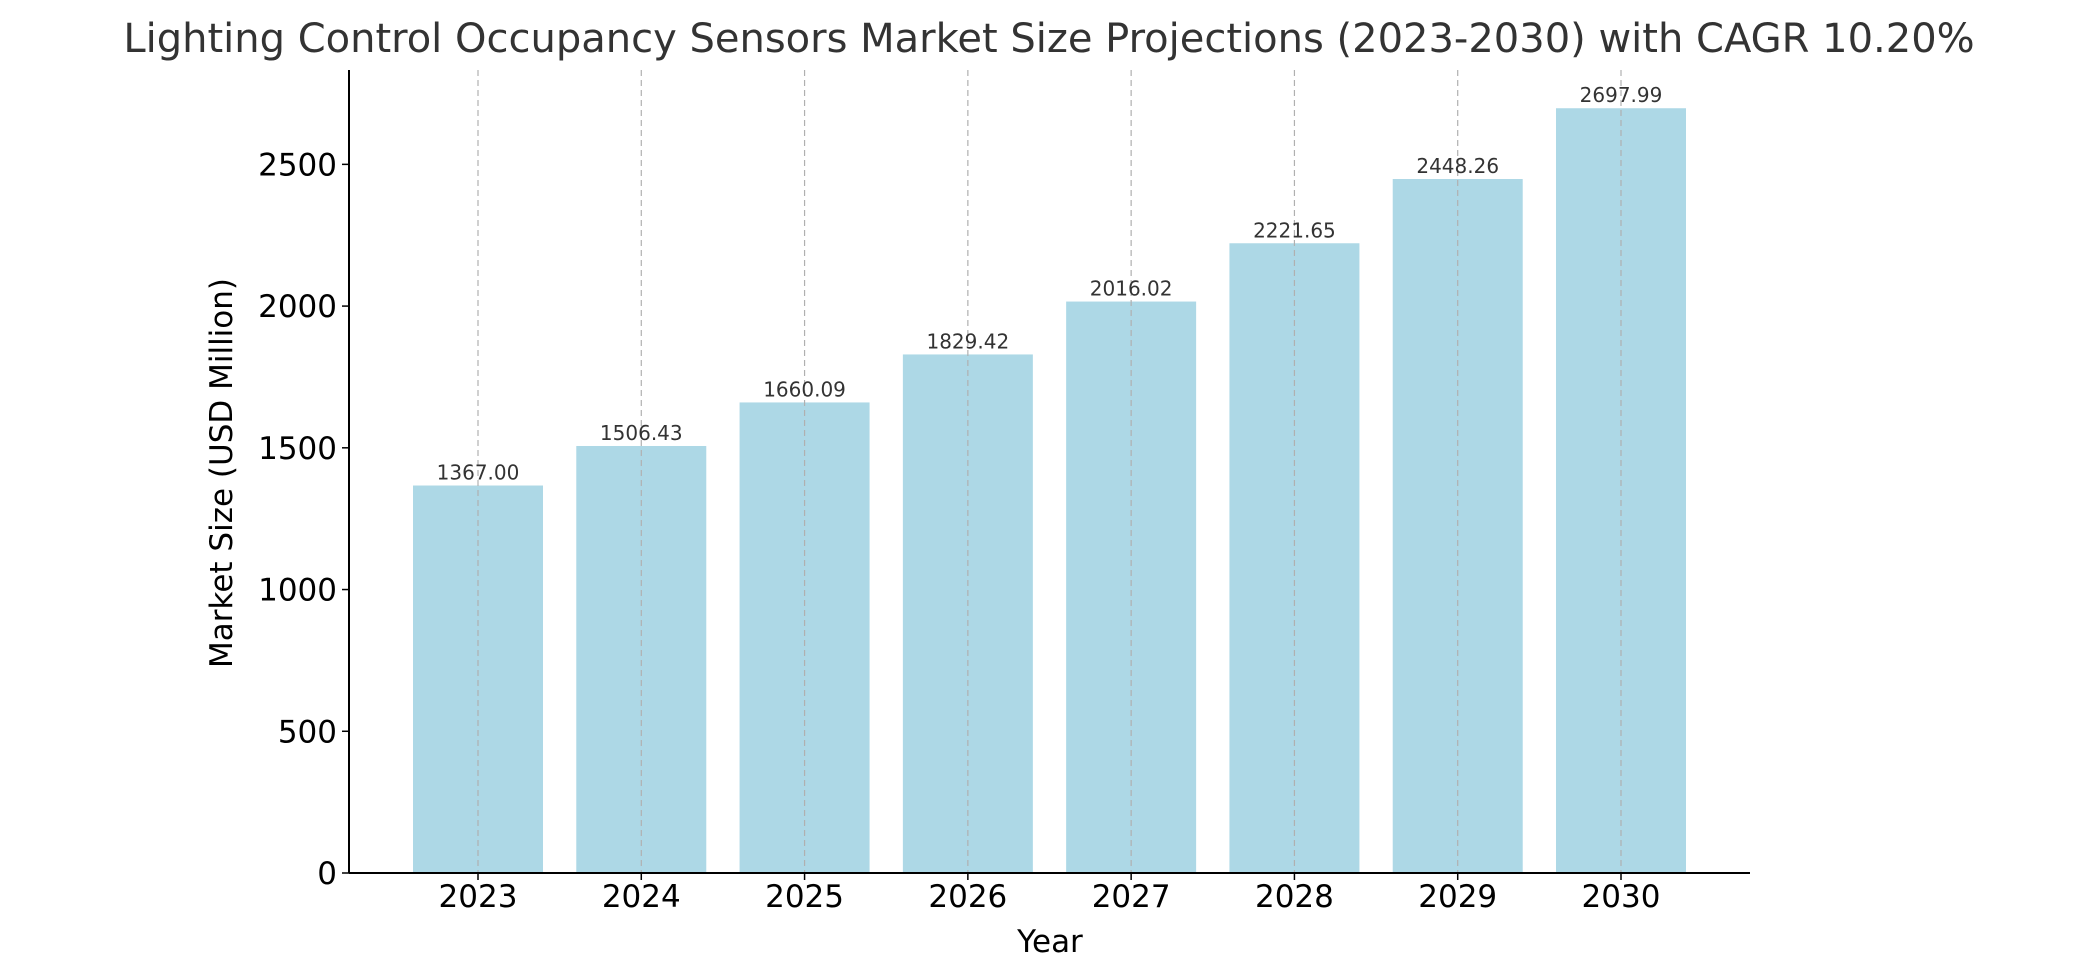  Describe the element at coordinates (641, 433) in the screenshot. I see `value-label-2024: 1506.43` at that location.